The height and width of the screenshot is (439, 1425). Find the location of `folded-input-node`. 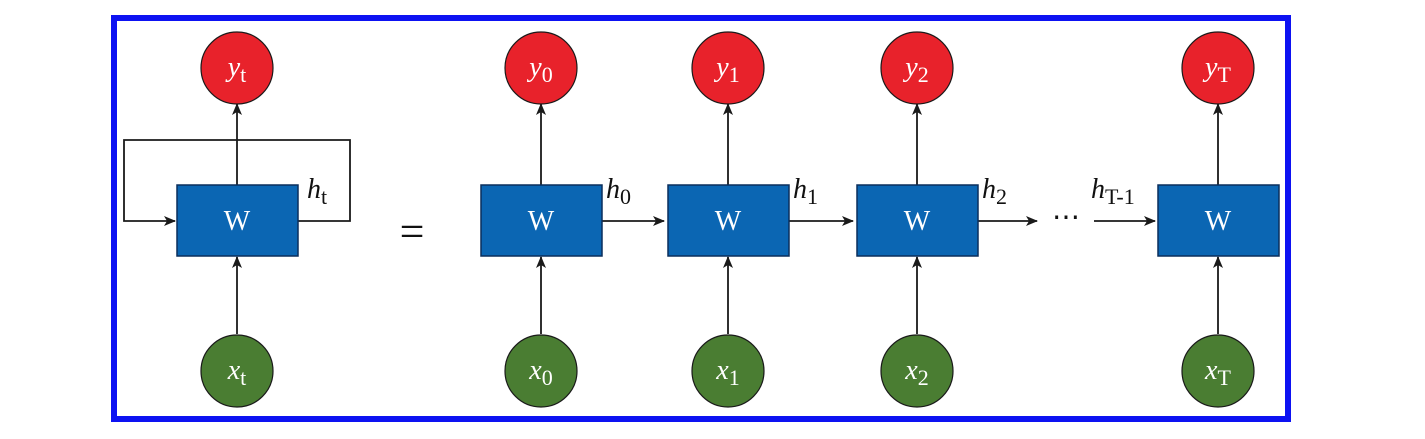

folded-input-node is located at coordinates (237, 371).